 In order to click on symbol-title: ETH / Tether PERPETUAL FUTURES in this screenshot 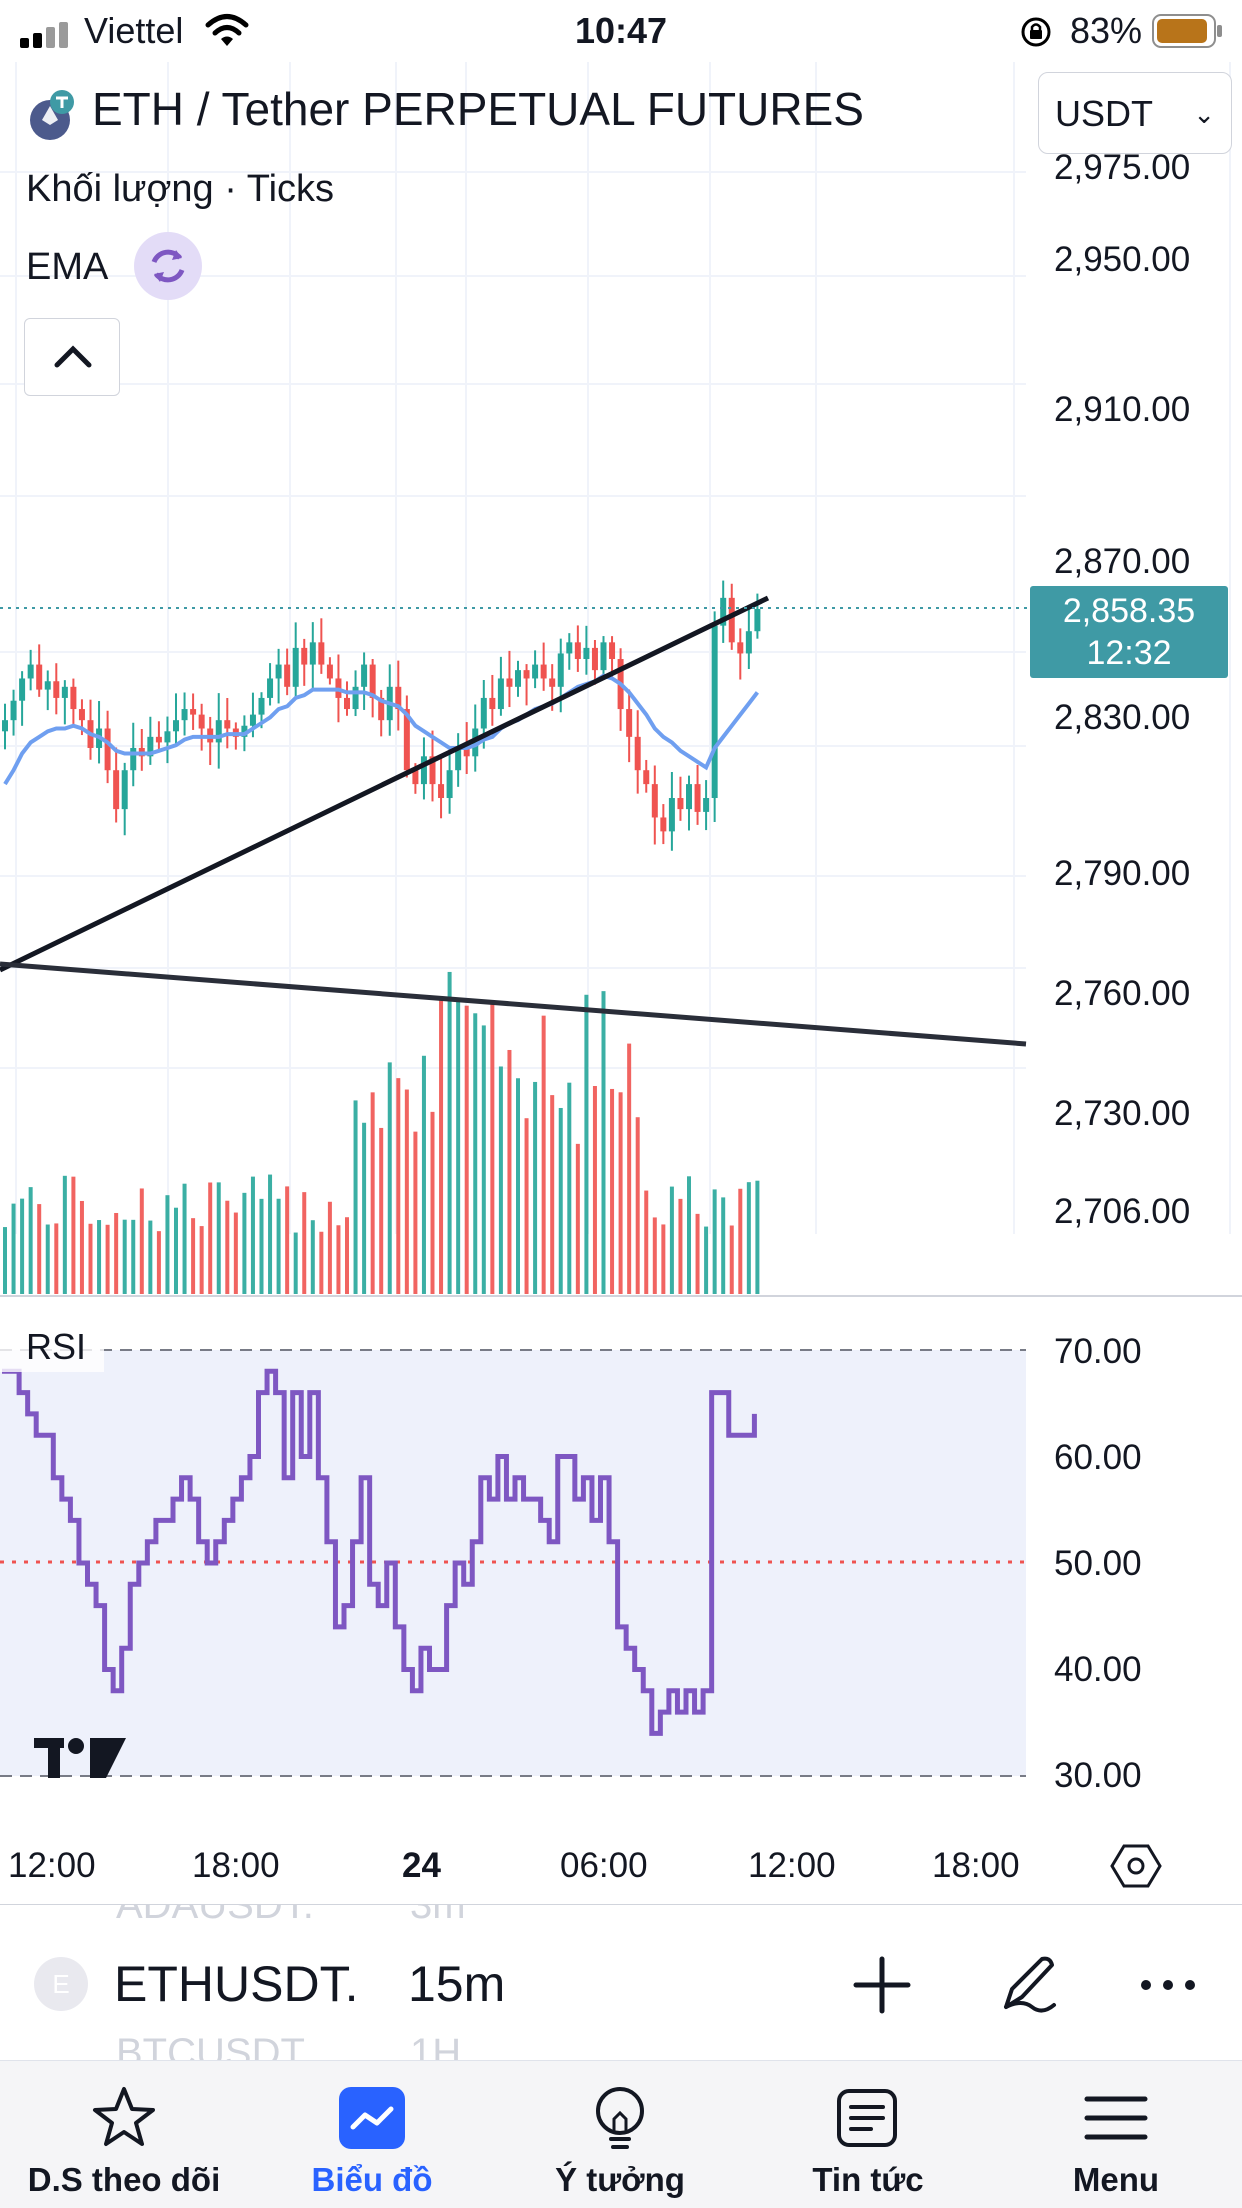, I will do `click(478, 109)`.